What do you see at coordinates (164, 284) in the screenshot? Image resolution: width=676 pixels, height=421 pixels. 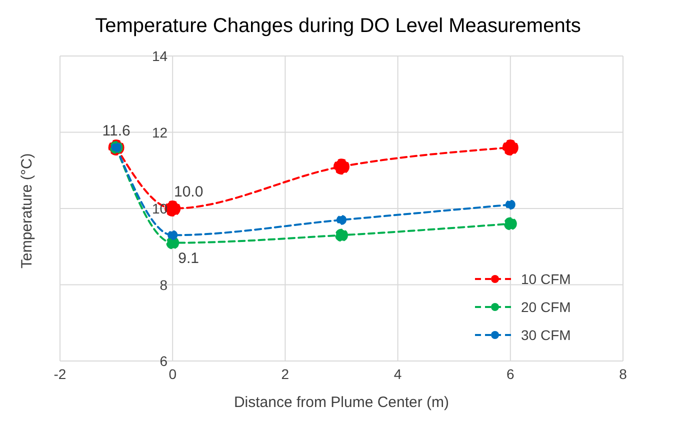 I see `y-tick-label: 8` at bounding box center [164, 284].